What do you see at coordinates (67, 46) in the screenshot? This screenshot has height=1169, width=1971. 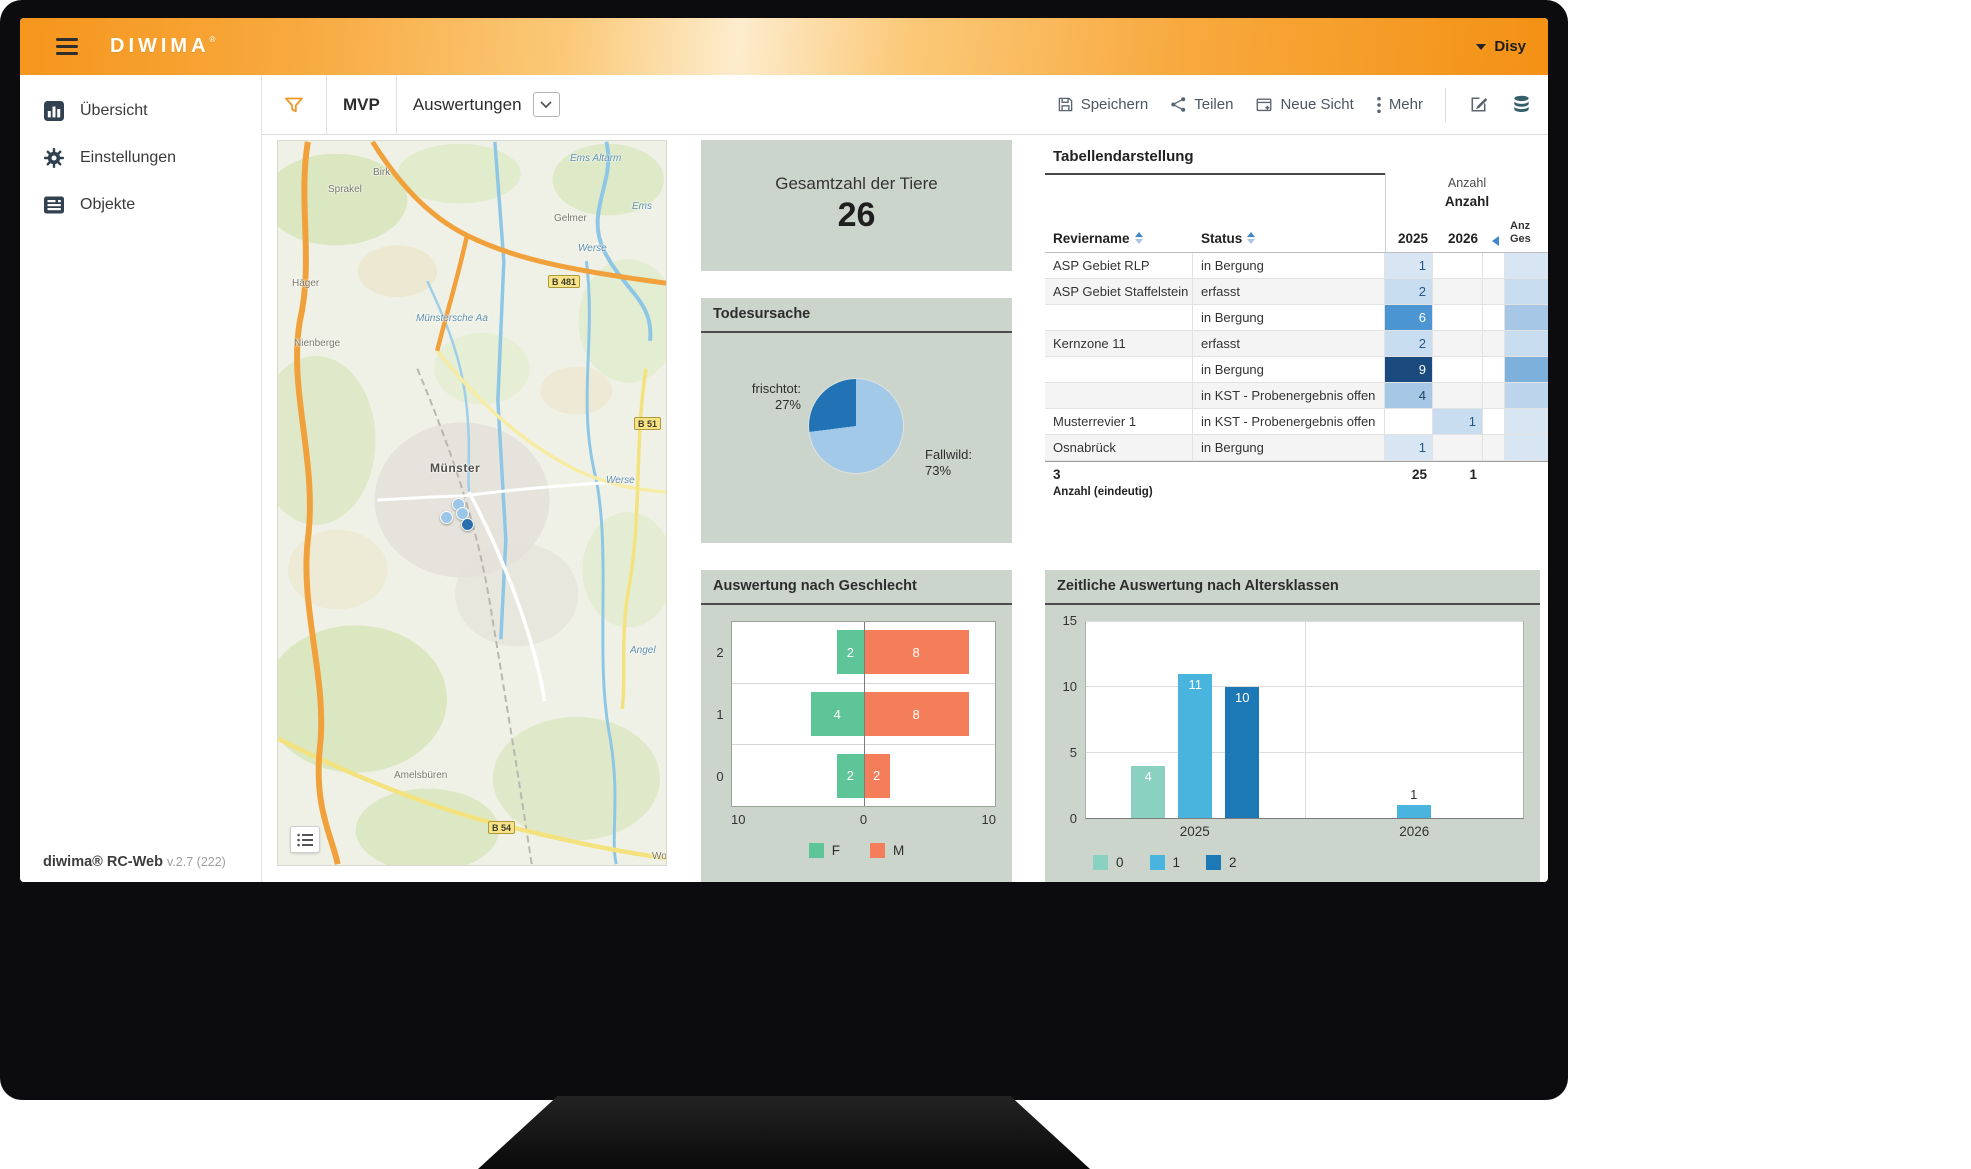 I see `hamburger-icon` at bounding box center [67, 46].